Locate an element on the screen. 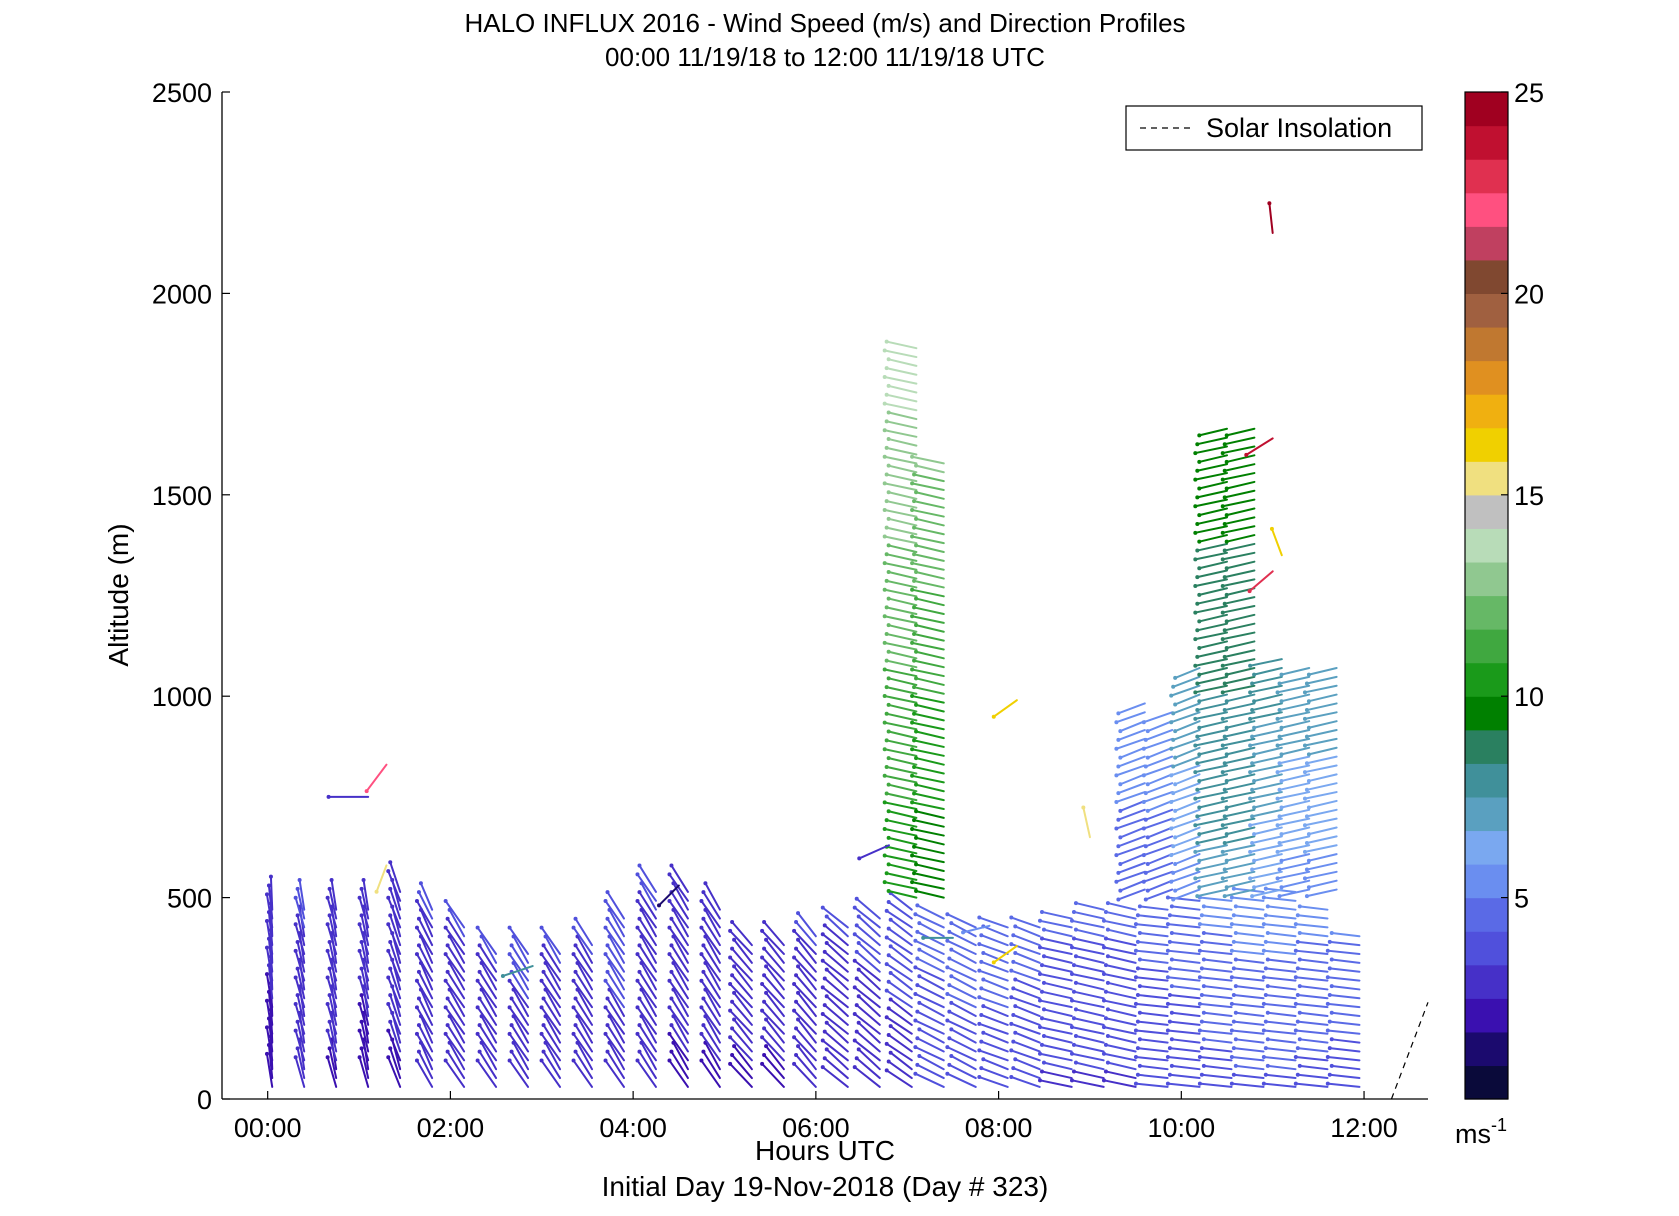  y-tick-label: 500 is located at coordinates (189, 899).